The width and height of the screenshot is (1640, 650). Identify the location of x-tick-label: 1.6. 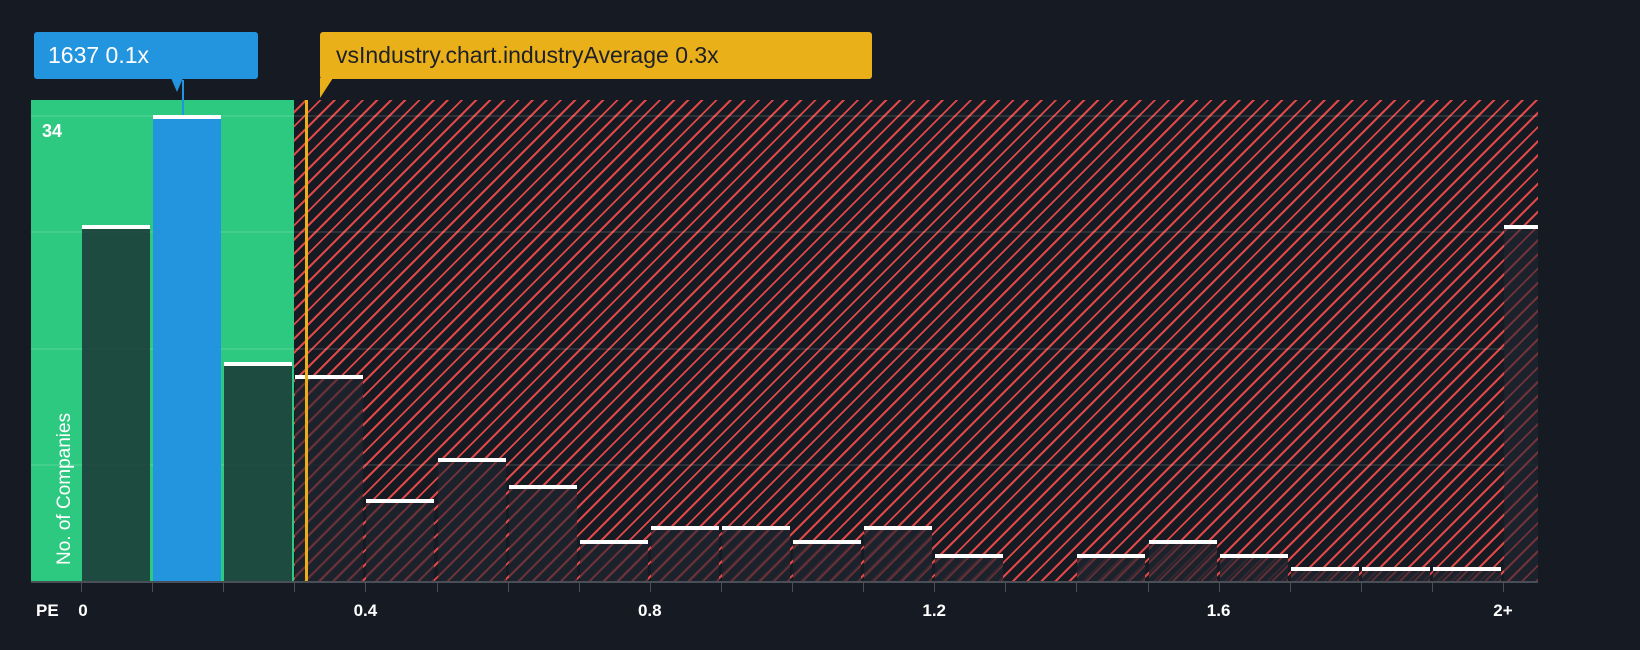
(1218, 610).